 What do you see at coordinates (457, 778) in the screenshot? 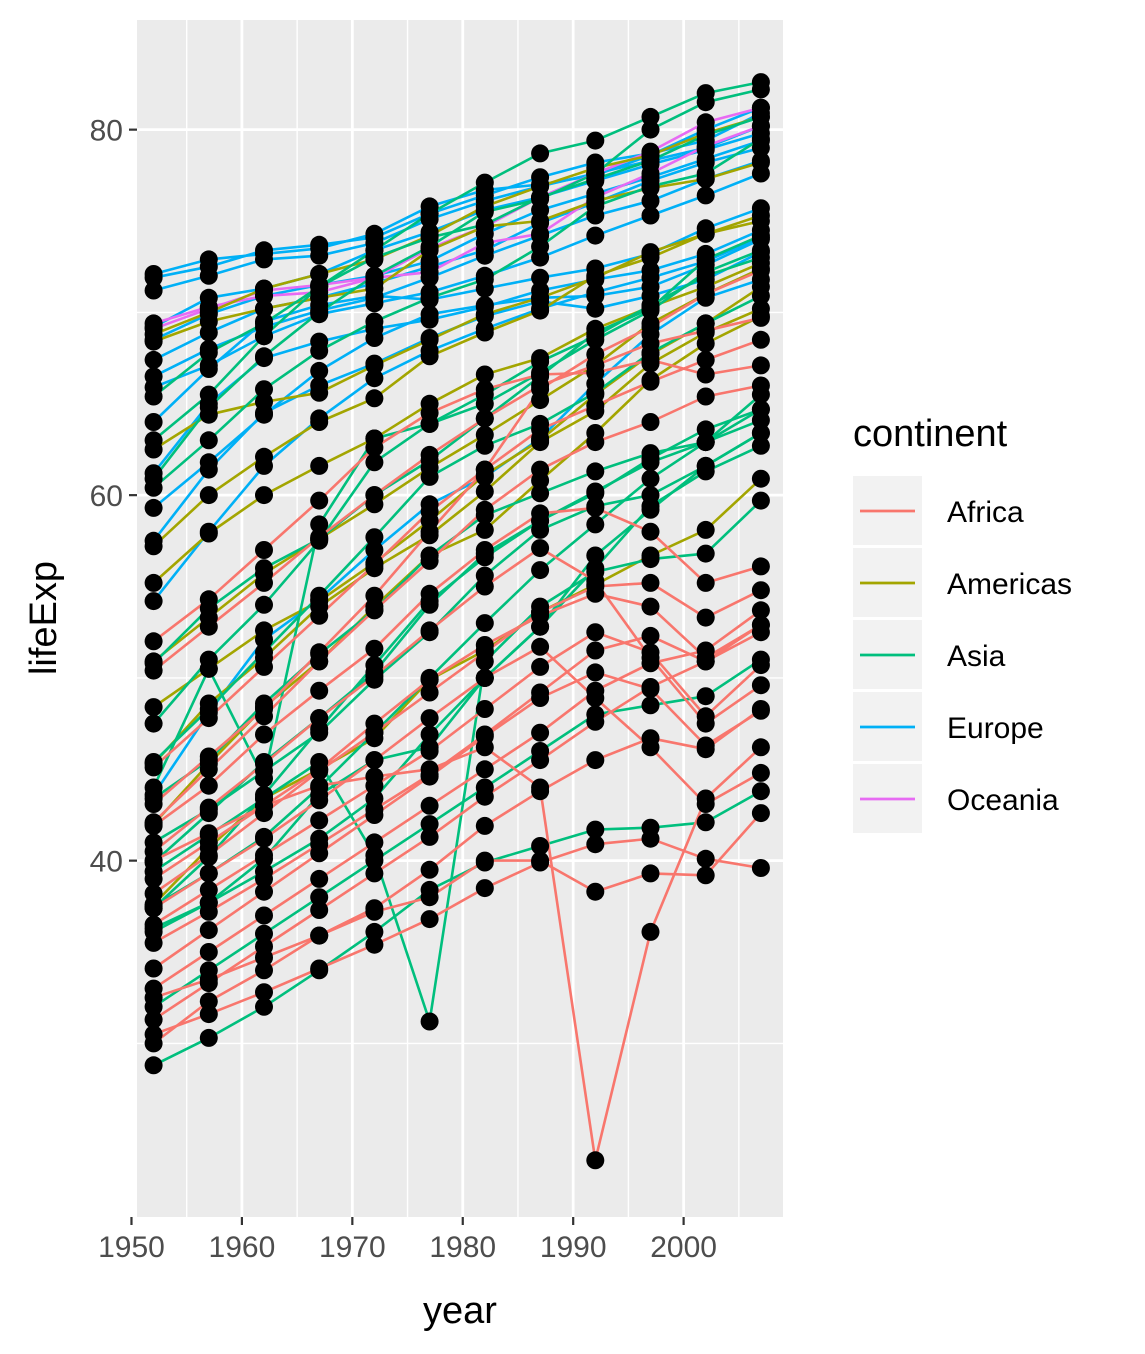
I see `series-line-africa` at bounding box center [457, 778].